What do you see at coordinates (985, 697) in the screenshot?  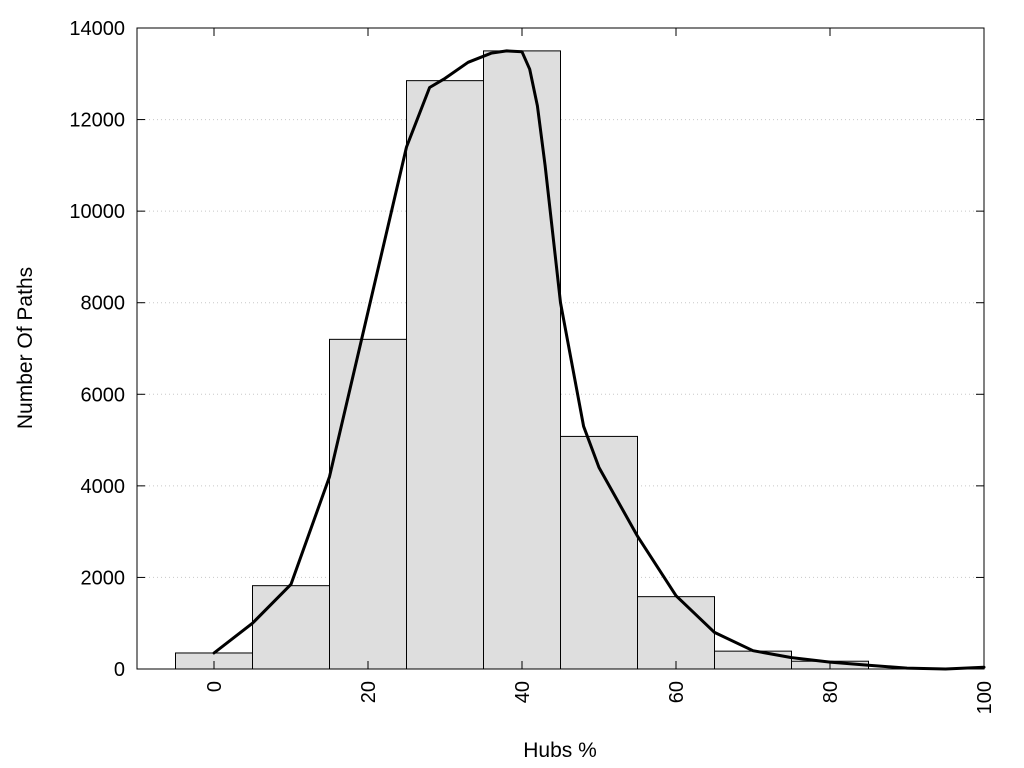 I see `x-tick-label: 100` at bounding box center [985, 697].